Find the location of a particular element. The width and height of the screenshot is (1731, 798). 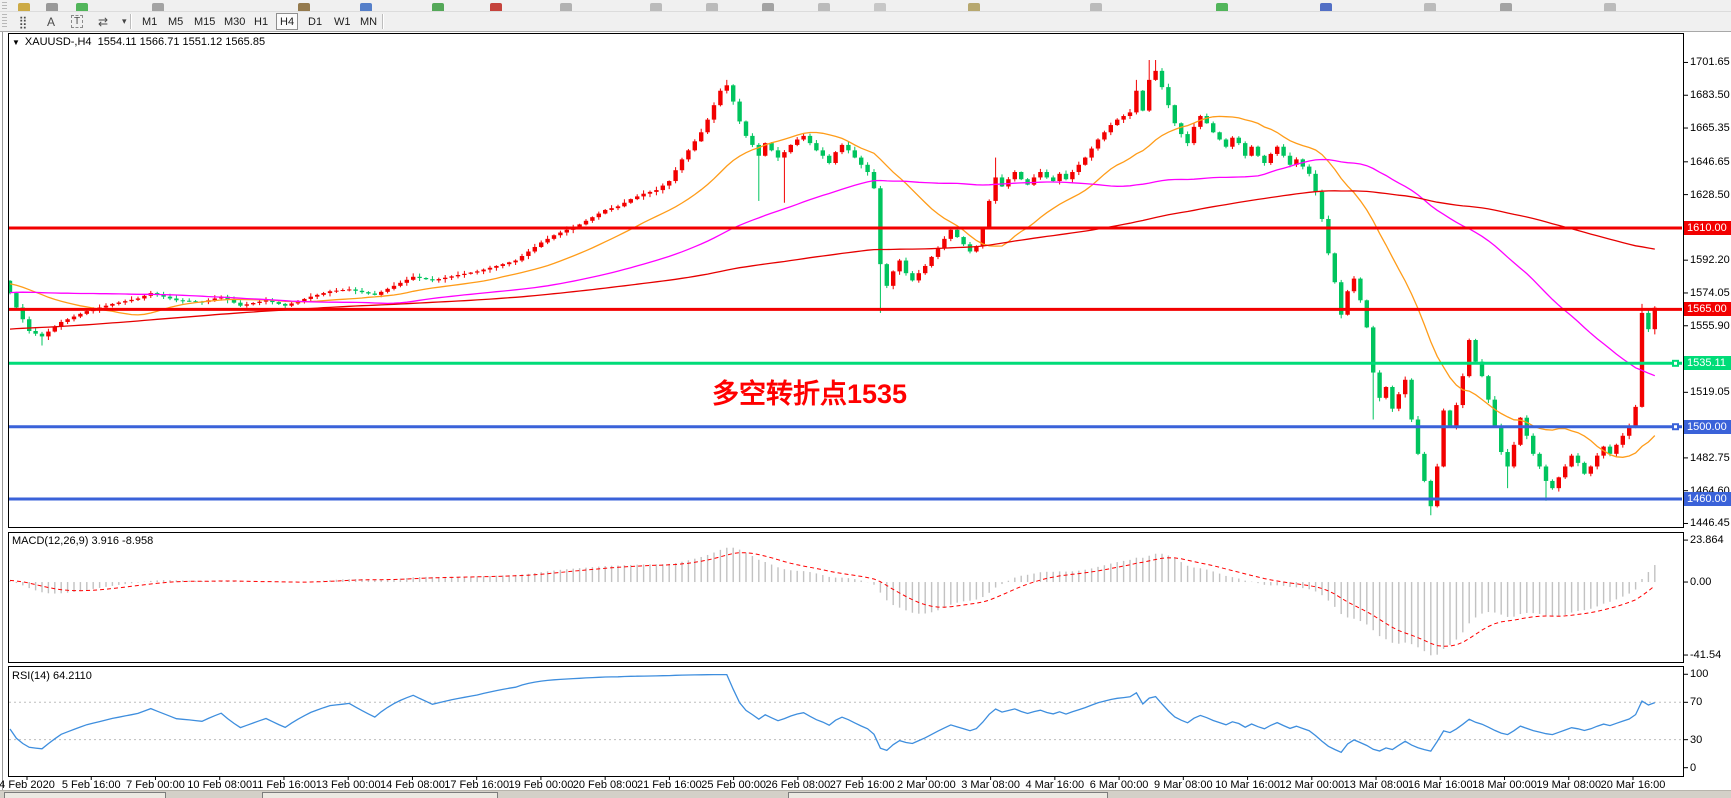

macd-indicator-label: MACD(12,26,9) 3.916 -8.958 is located at coordinates (83, 541).